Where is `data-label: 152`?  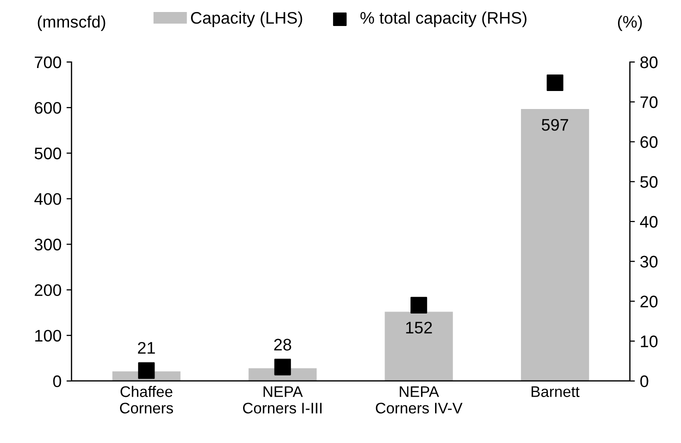 data-label: 152 is located at coordinates (419, 328).